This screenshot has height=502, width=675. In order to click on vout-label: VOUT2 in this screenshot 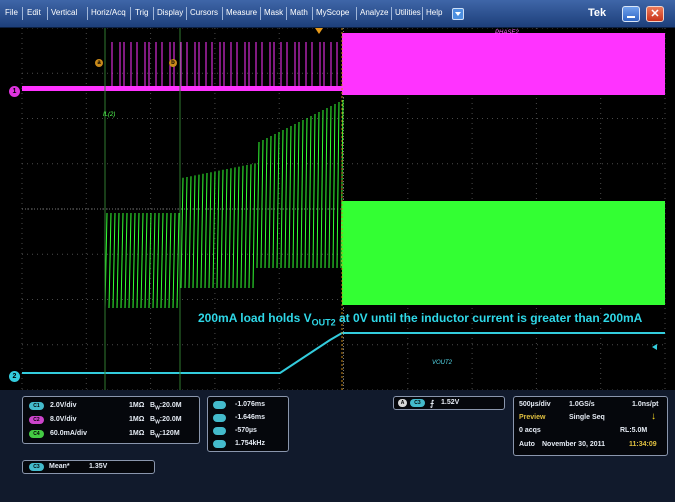, I will do `click(442, 363)`.